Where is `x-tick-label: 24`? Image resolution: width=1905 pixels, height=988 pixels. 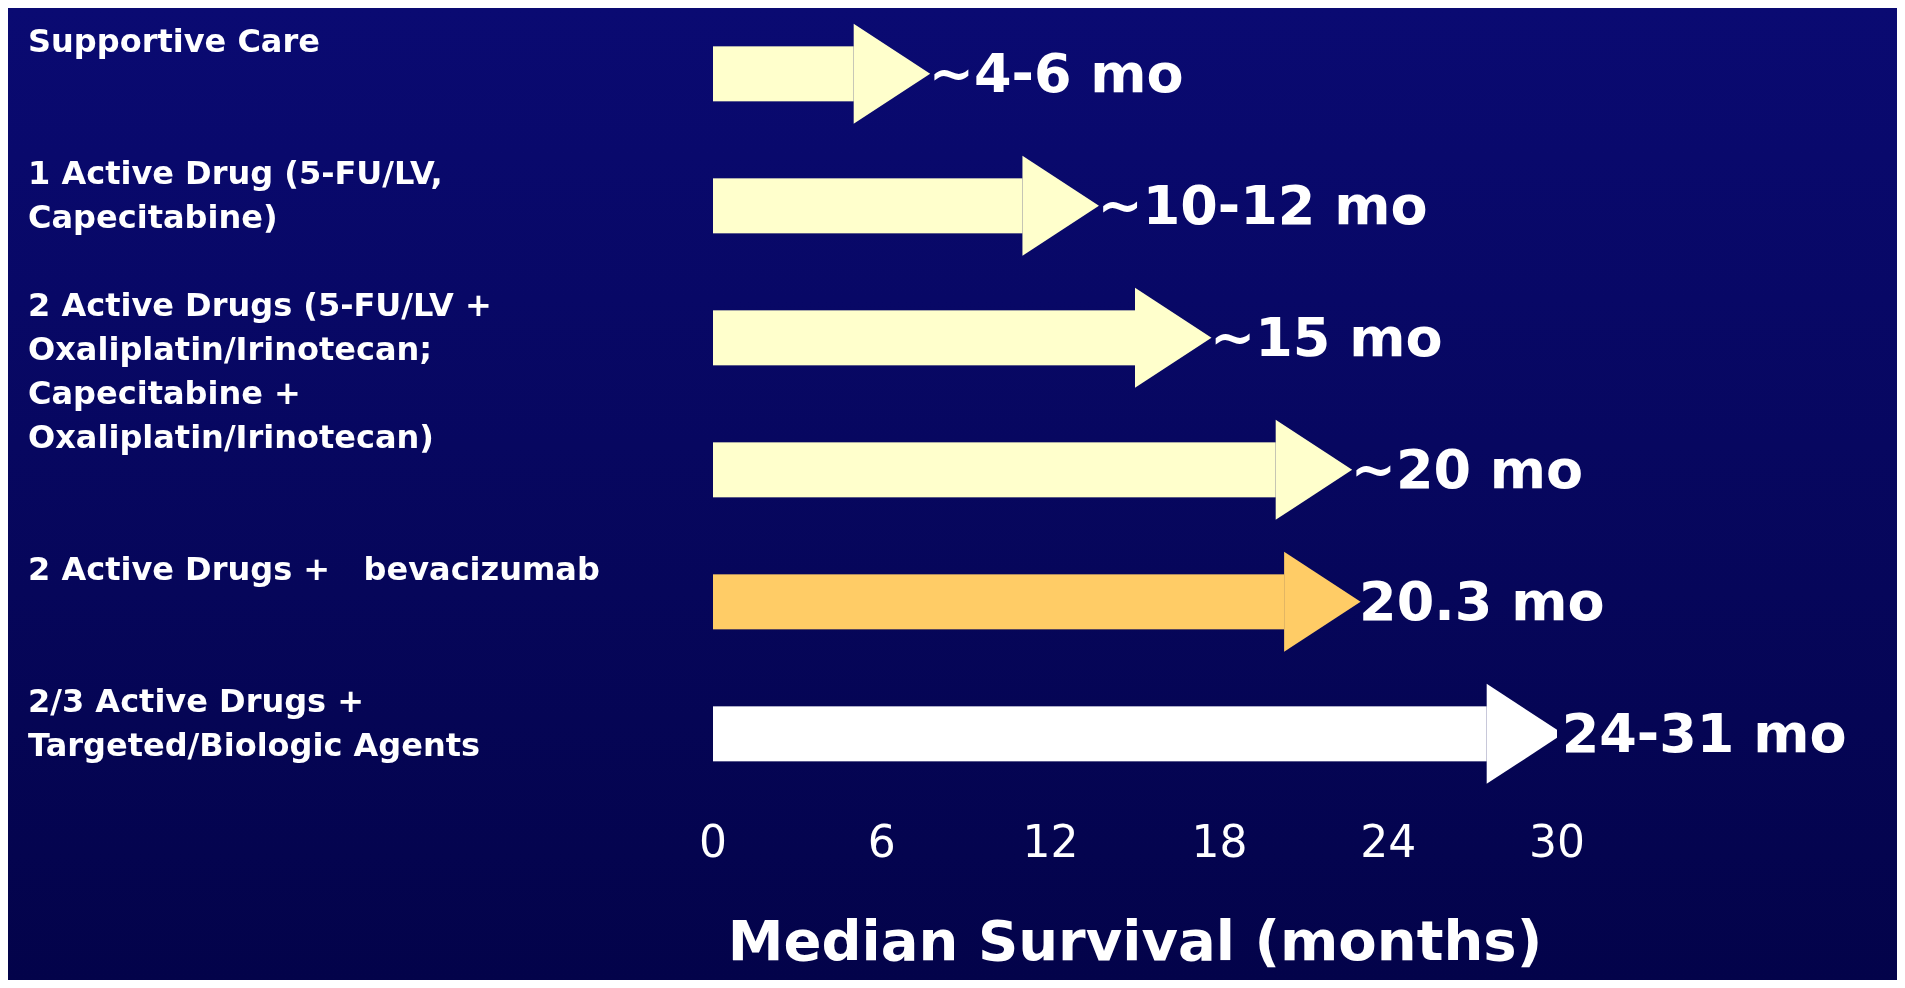
x-tick-label: 24 is located at coordinates (1388, 842).